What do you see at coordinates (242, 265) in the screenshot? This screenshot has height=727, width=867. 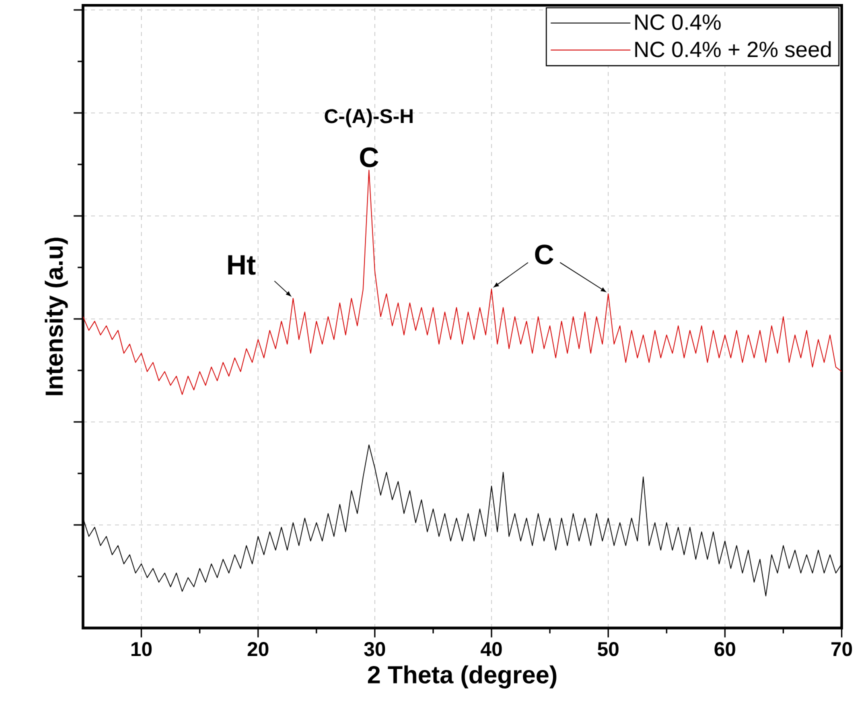 I see `annotation: Ht` at bounding box center [242, 265].